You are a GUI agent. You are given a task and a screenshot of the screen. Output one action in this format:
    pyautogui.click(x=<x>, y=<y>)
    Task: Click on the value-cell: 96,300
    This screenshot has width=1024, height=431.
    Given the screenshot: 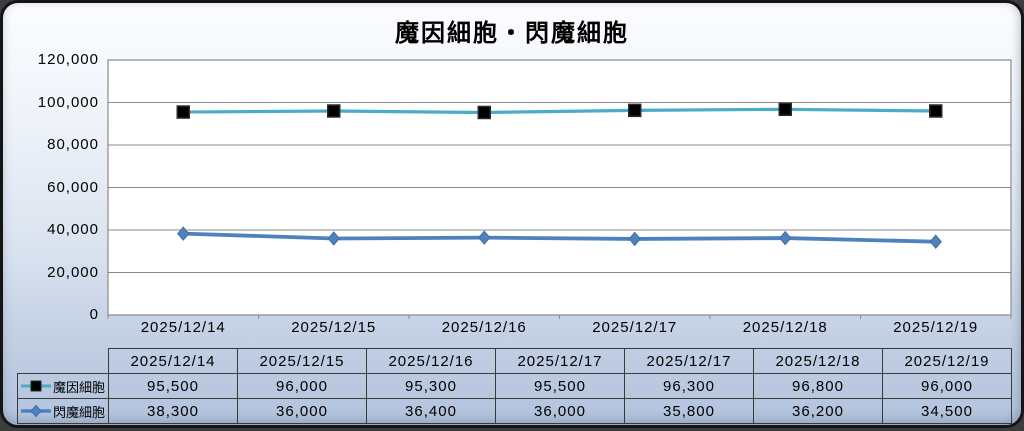 What is the action you would take?
    pyautogui.click(x=689, y=386)
    